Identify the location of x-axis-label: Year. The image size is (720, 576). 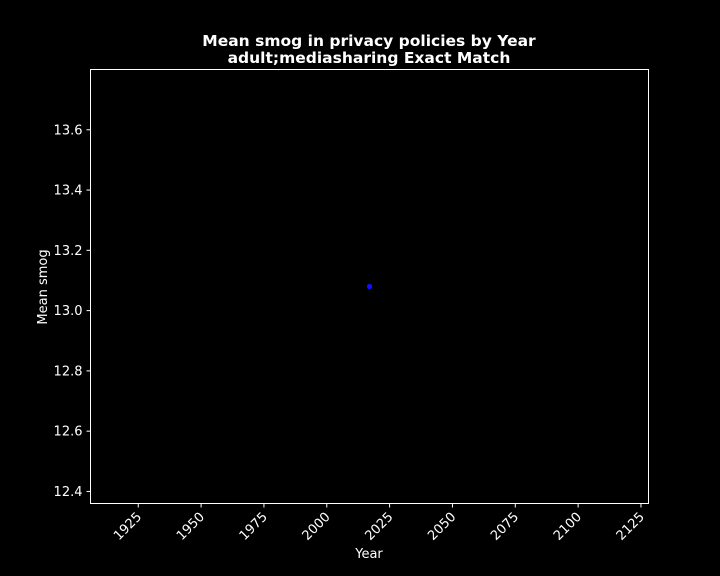
(368, 554).